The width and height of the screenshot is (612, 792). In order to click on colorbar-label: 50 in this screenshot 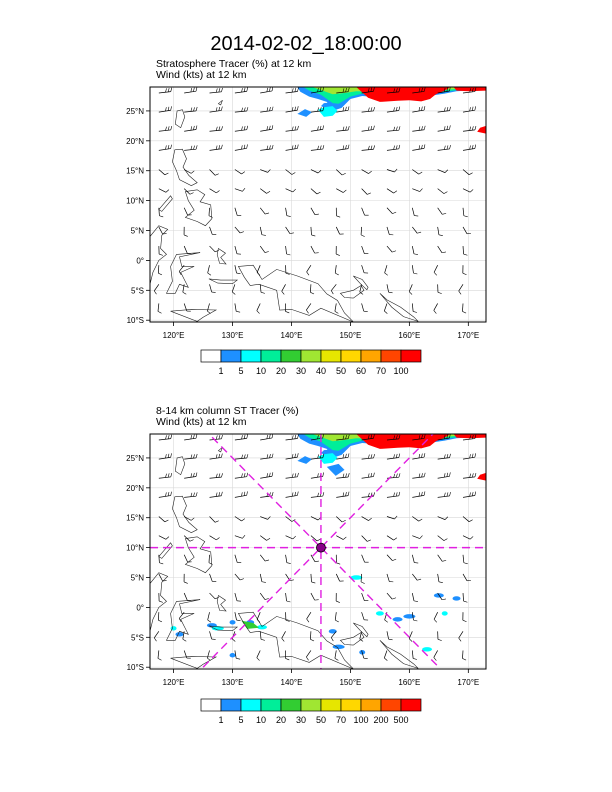, I will do `click(341, 371)`.